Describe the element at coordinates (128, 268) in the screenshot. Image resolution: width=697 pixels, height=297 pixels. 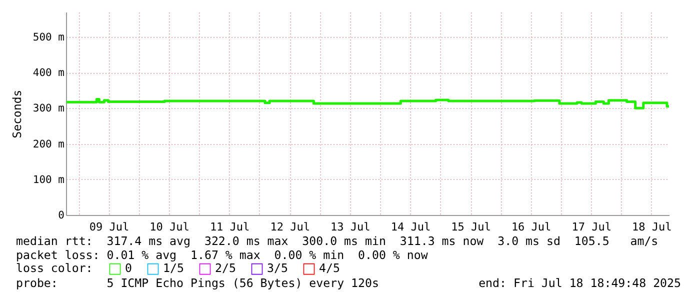
I see `legend-label: 0` at that location.